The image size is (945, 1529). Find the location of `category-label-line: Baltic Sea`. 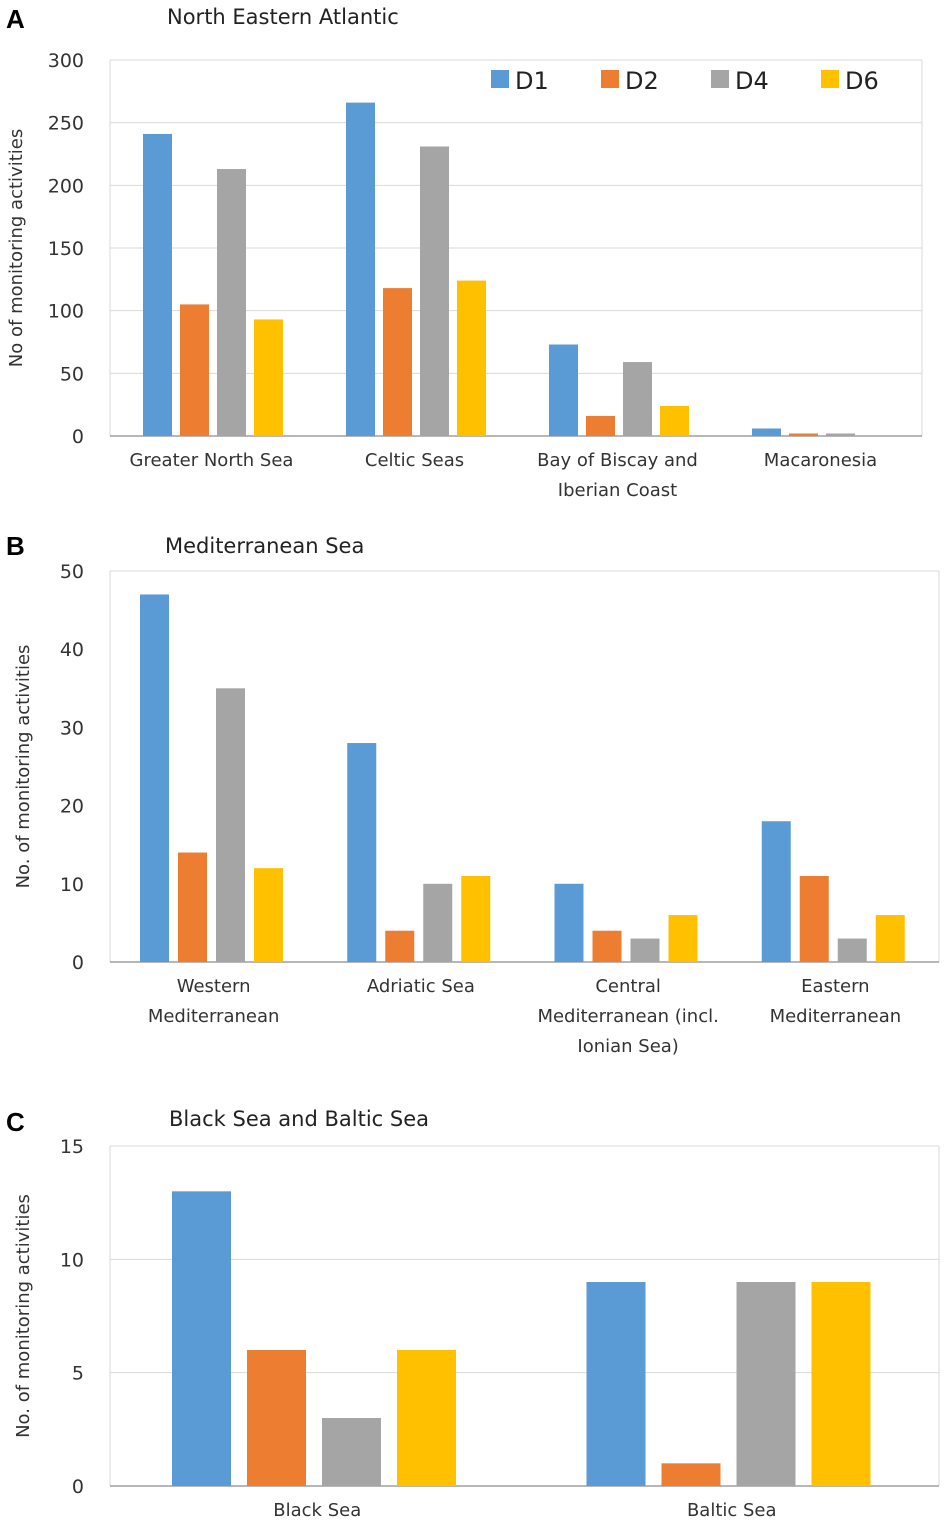

category-label-line: Baltic Sea is located at coordinates (732, 1510).